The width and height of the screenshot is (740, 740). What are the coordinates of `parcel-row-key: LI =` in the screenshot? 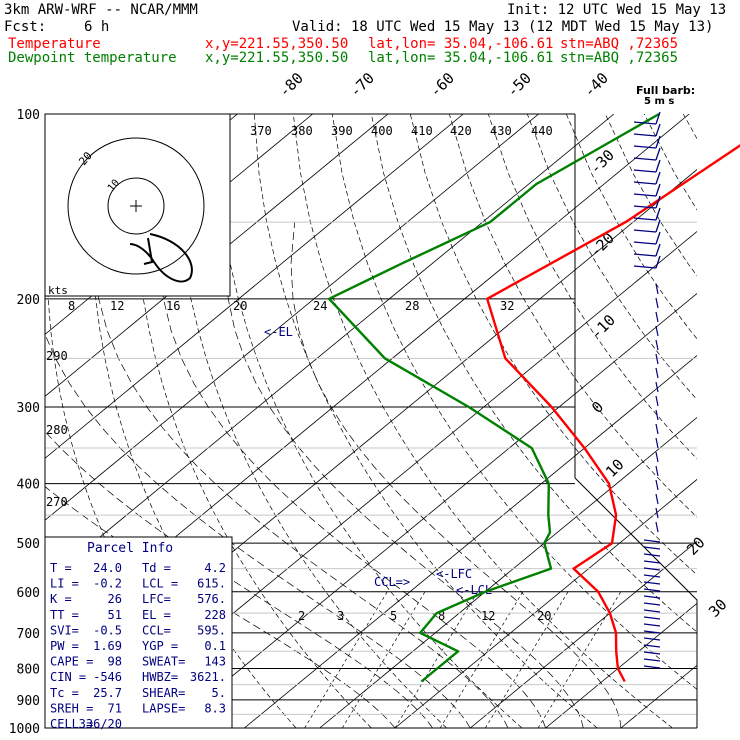 It's located at (64, 584).